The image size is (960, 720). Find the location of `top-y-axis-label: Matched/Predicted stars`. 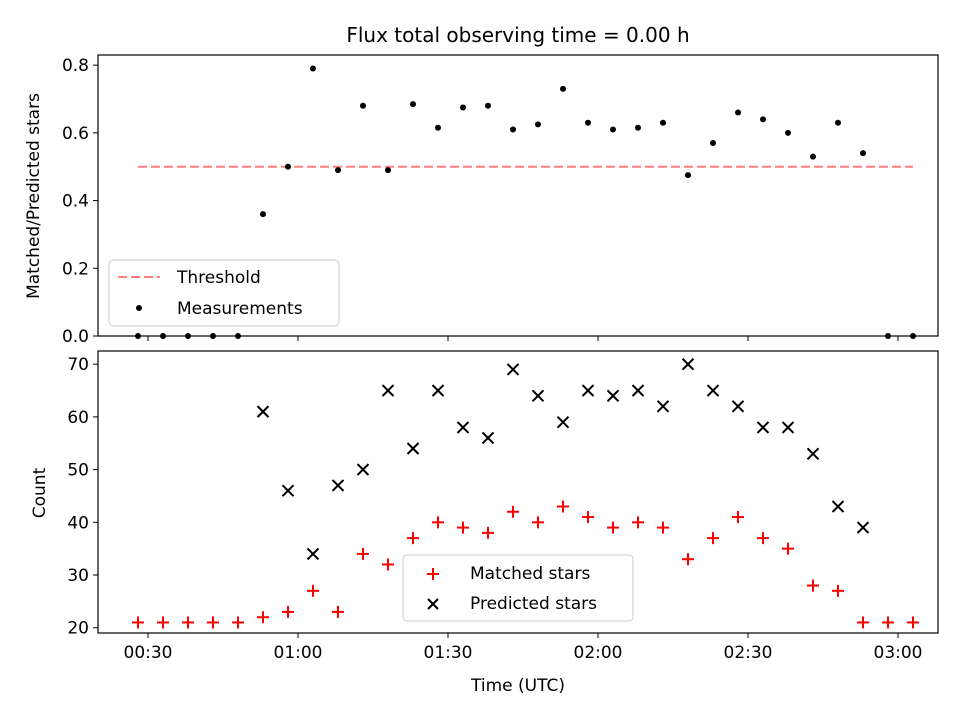

top-y-axis-label: Matched/Predicted stars is located at coordinates (34, 196).